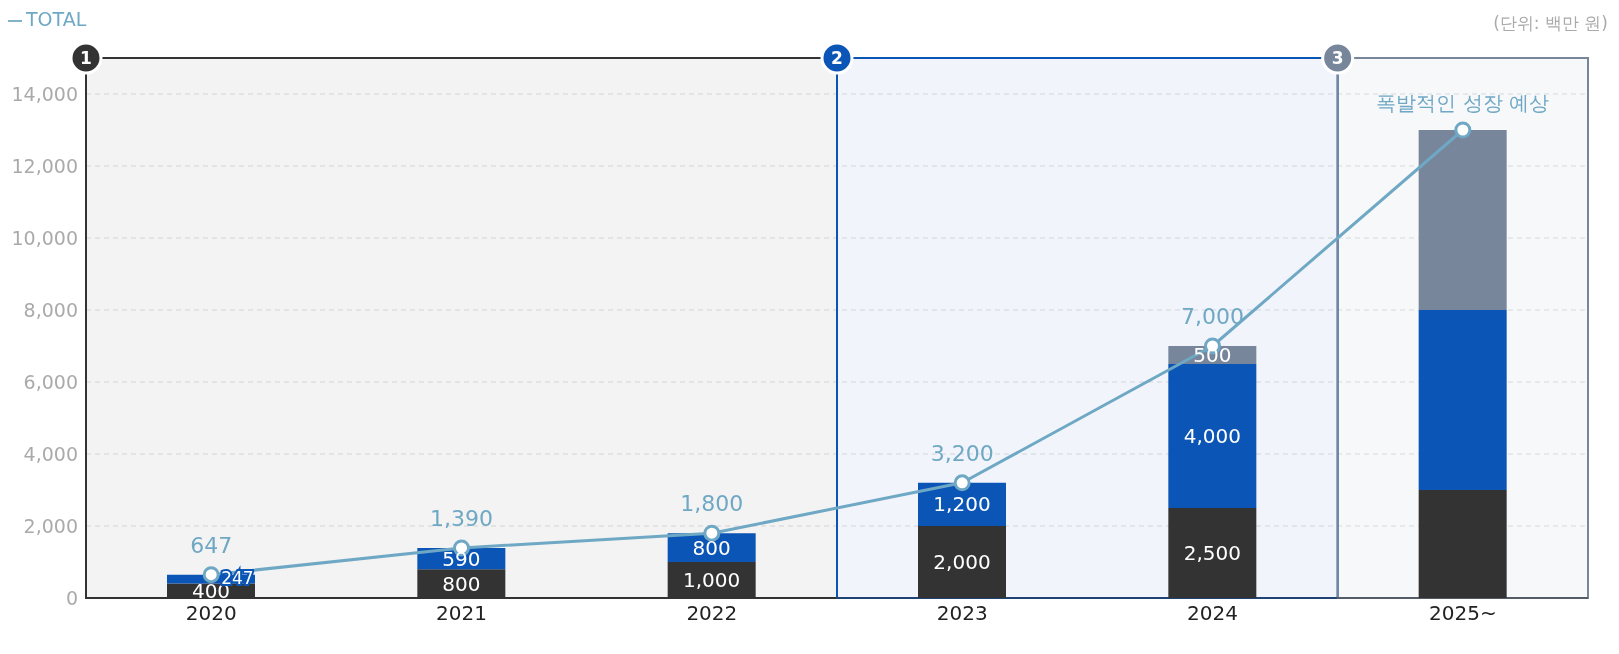 The width and height of the screenshot is (1619, 654). I want to click on data-label: 2,000, so click(962, 562).